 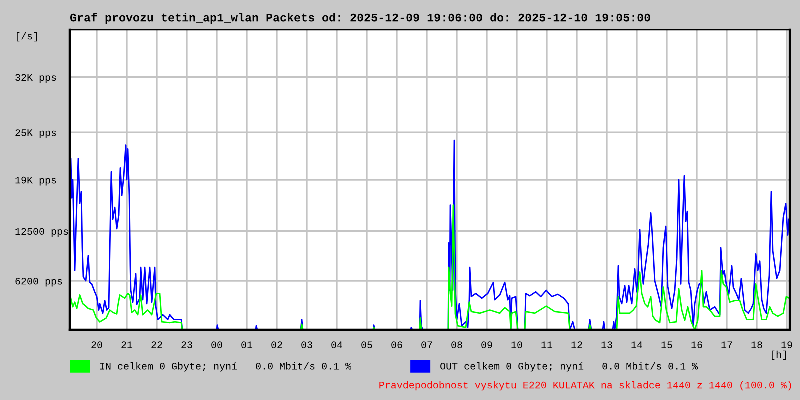 What do you see at coordinates (247, 345) in the screenshot?
I see `x-tick-label: 01` at bounding box center [247, 345].